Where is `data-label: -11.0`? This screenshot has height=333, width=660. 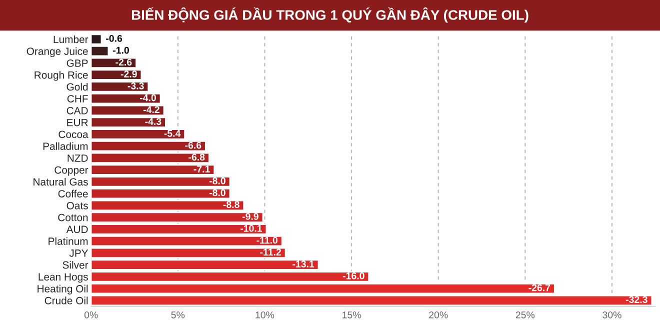
data-label: -11.0 is located at coordinates (267, 240).